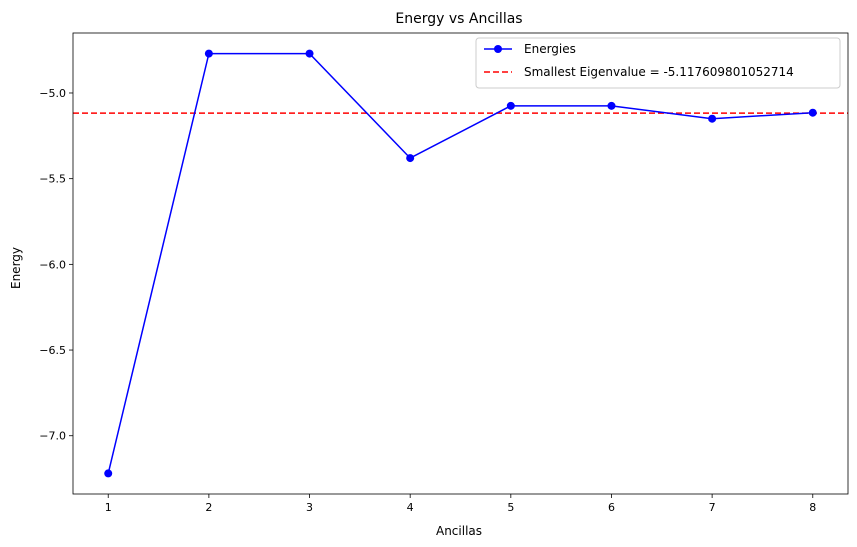  What do you see at coordinates (52, 93) in the screenshot?
I see `y-tick-label: −5.0` at bounding box center [52, 93].